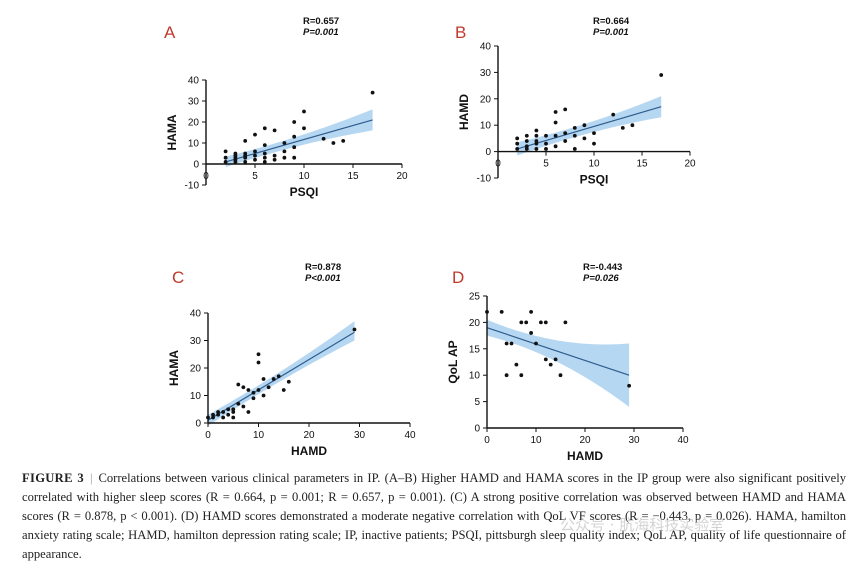 This screenshot has width=864, height=569. Describe the element at coordinates (602, 267) in the screenshot. I see `panel-d-r-value: R=-0.443` at that location.